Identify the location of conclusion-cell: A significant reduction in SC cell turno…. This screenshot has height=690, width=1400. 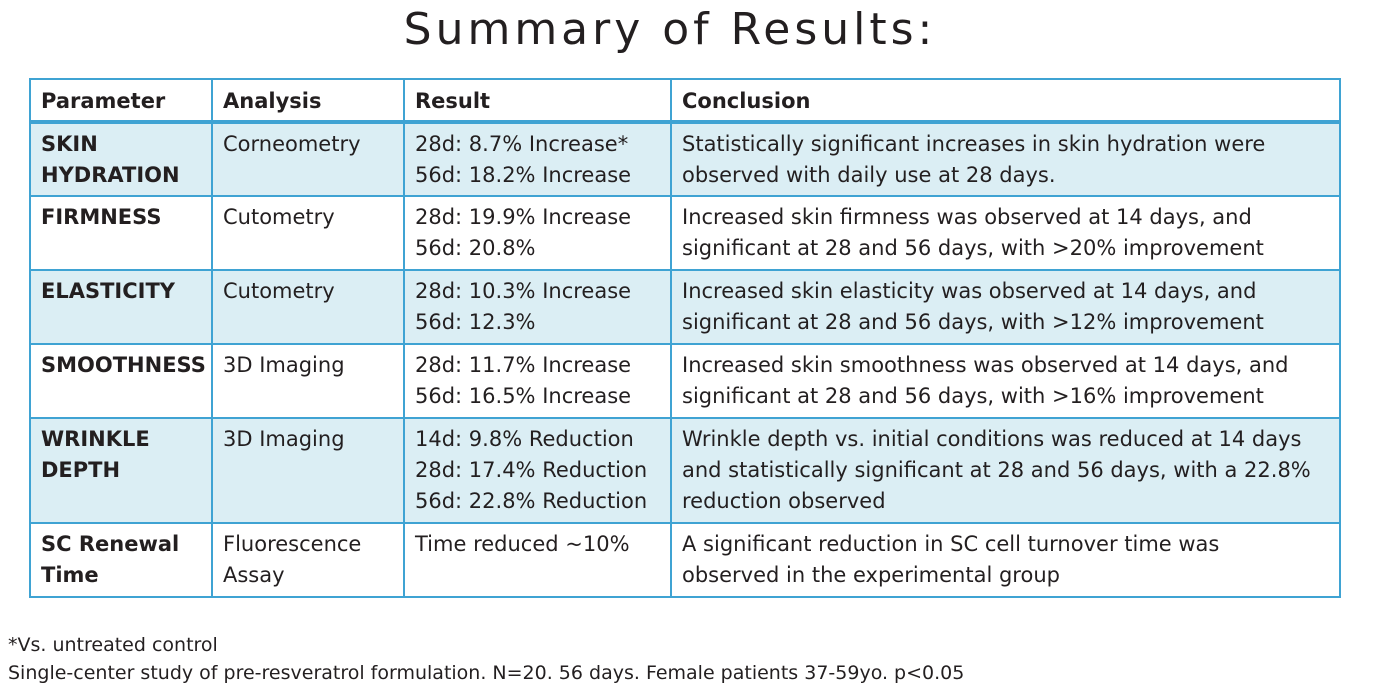
(1005, 560).